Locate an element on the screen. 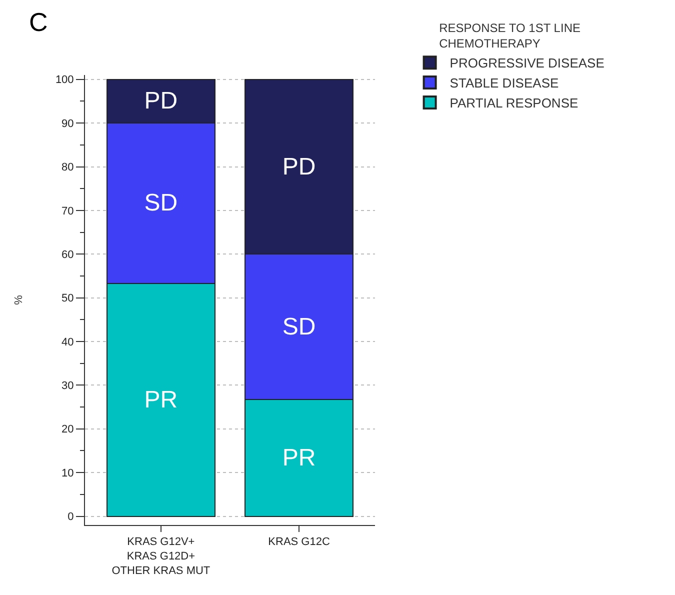 This screenshot has width=675, height=595. y-tick-label: 0 is located at coordinates (71, 517).